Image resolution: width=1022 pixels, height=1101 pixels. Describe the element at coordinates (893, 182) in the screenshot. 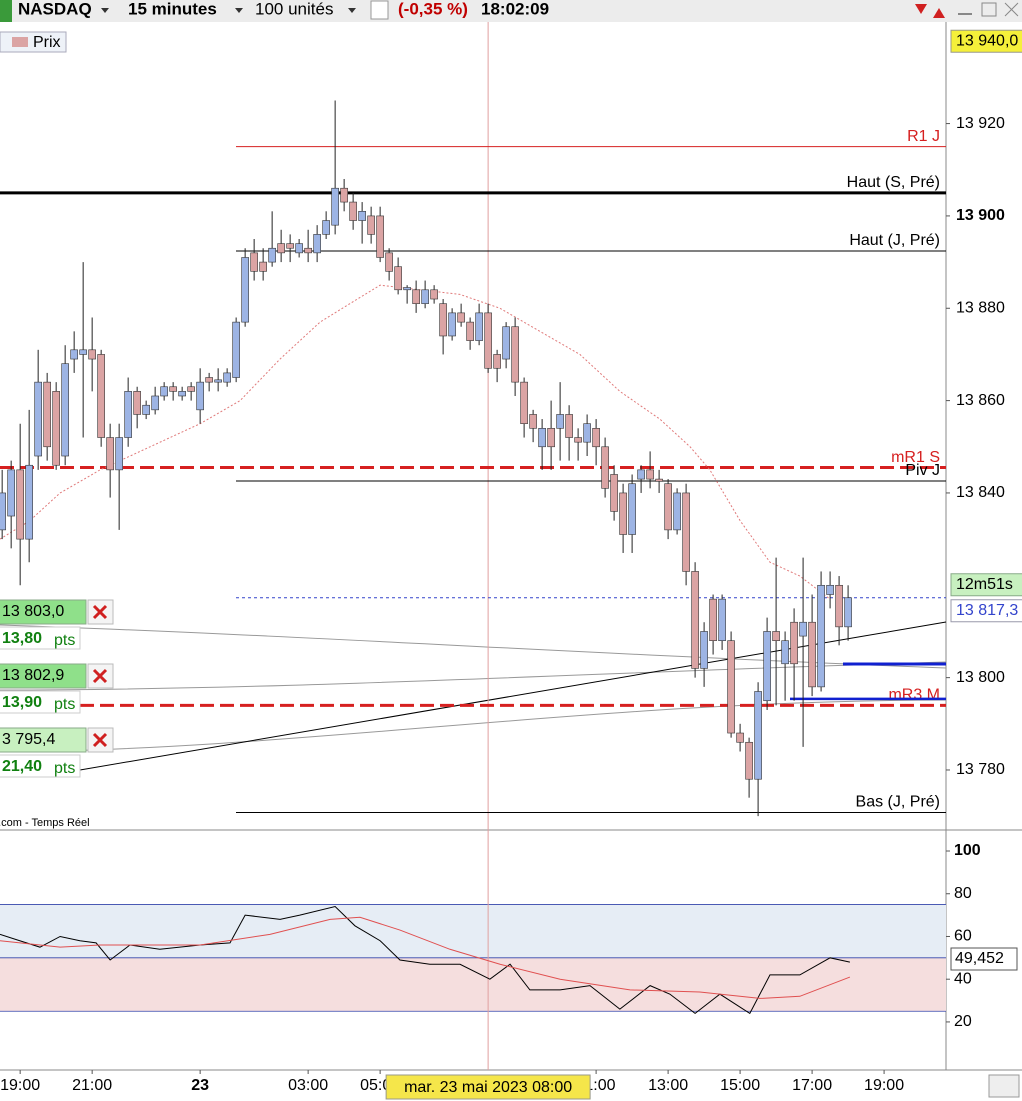

I see `pivot-label: Haut (S, Pré)` at that location.